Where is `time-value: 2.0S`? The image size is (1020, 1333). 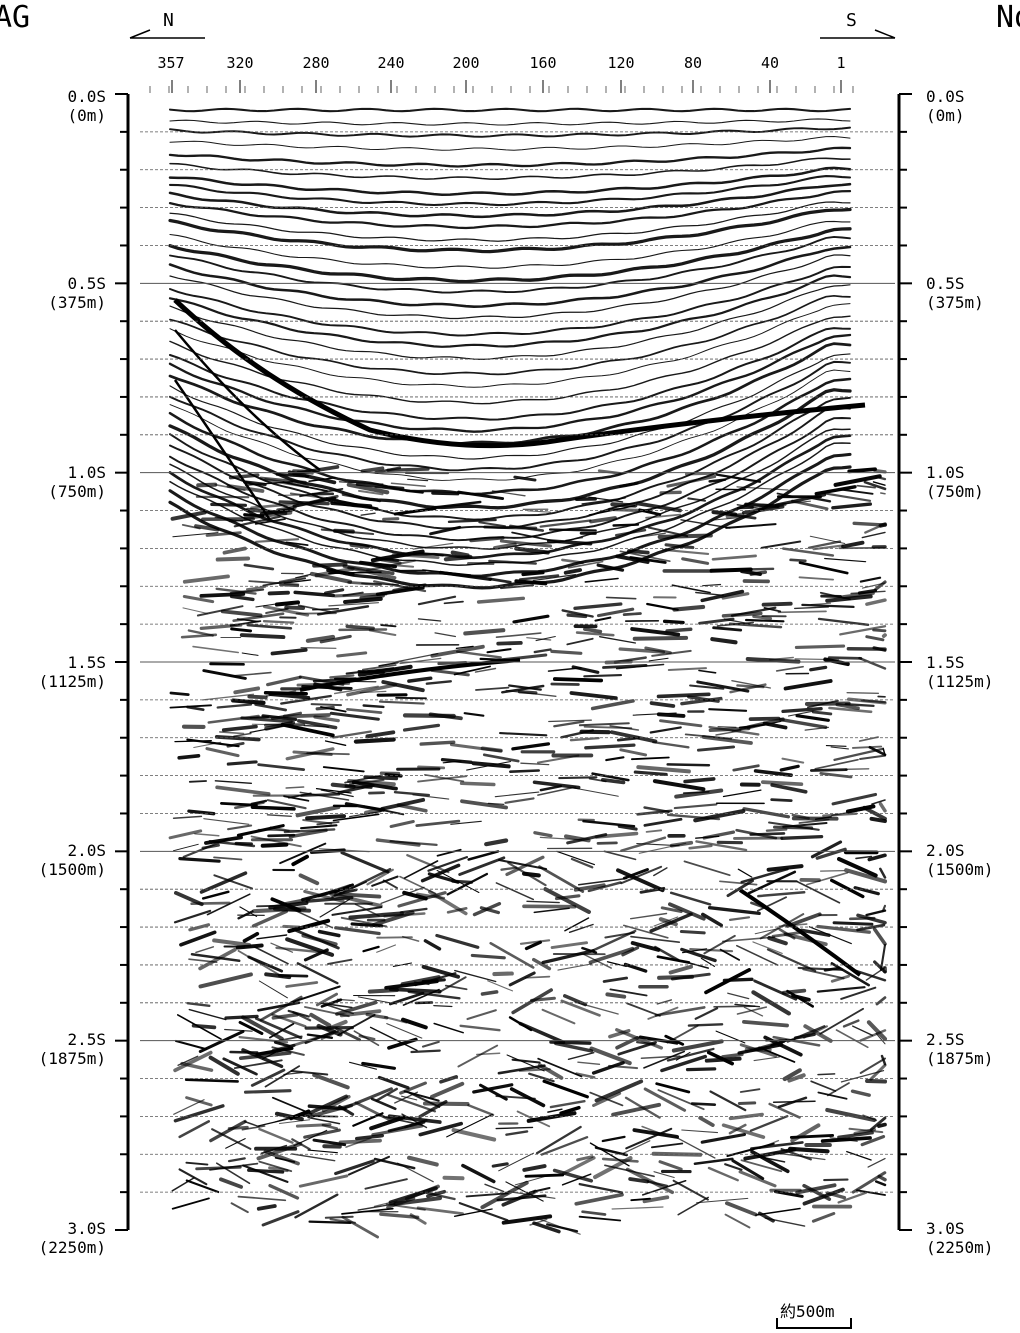 time-value: 2.0S is located at coordinates (945, 850).